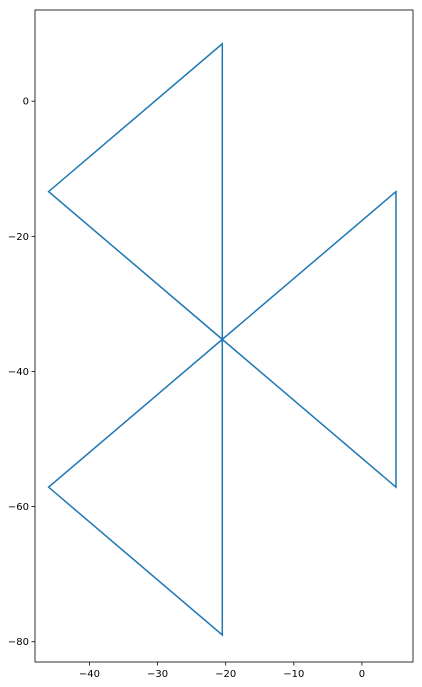 This screenshot has width=422, height=687. Describe the element at coordinates (18, 642) in the screenshot. I see `y-tick-label: −80` at that location.